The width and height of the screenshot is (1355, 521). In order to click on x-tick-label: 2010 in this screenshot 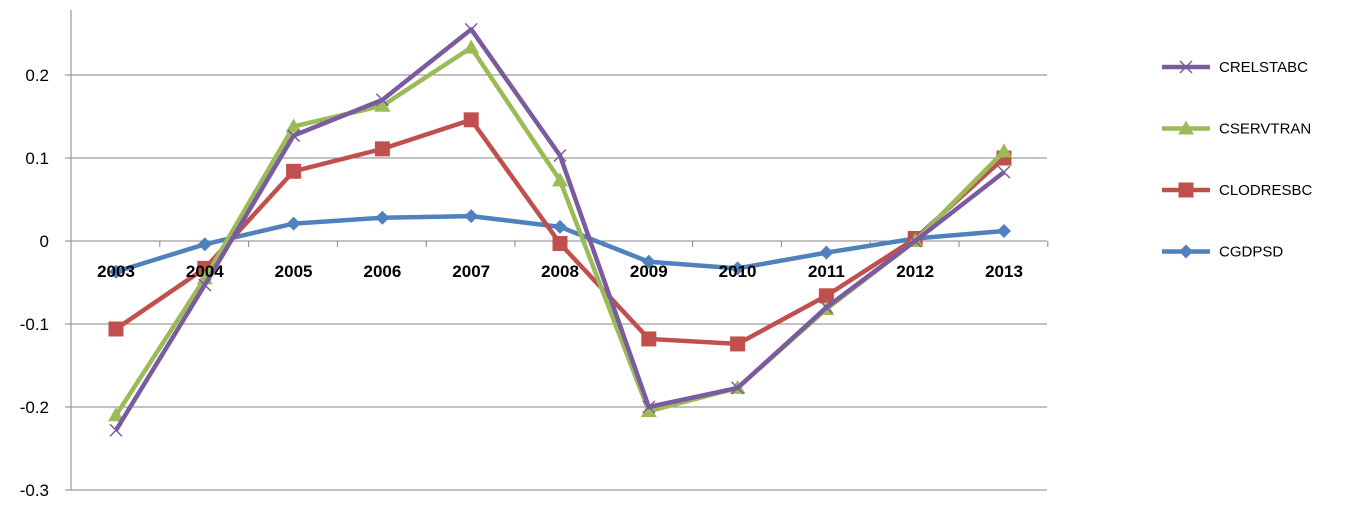, I will do `click(738, 271)`.